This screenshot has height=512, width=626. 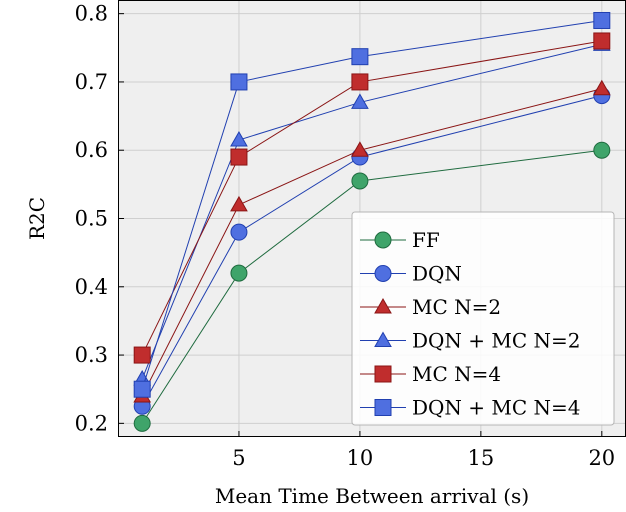 I want to click on legend-label: FF, so click(x=426, y=240).